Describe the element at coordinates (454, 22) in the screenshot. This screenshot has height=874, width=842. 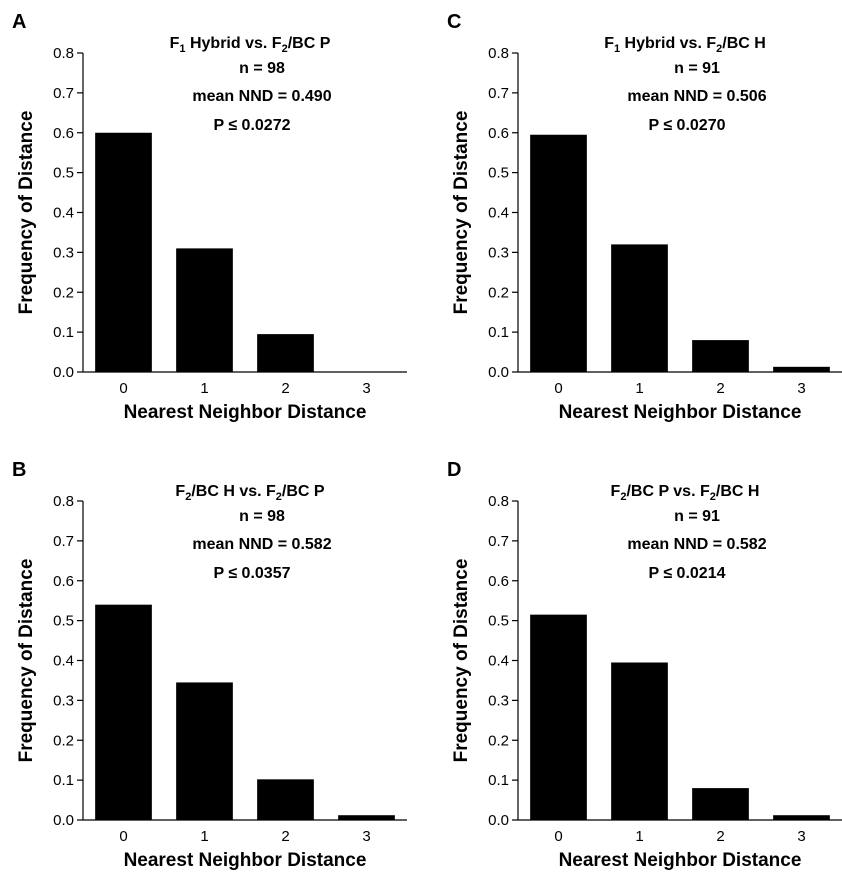
I see `panel-letter: C` at that location.